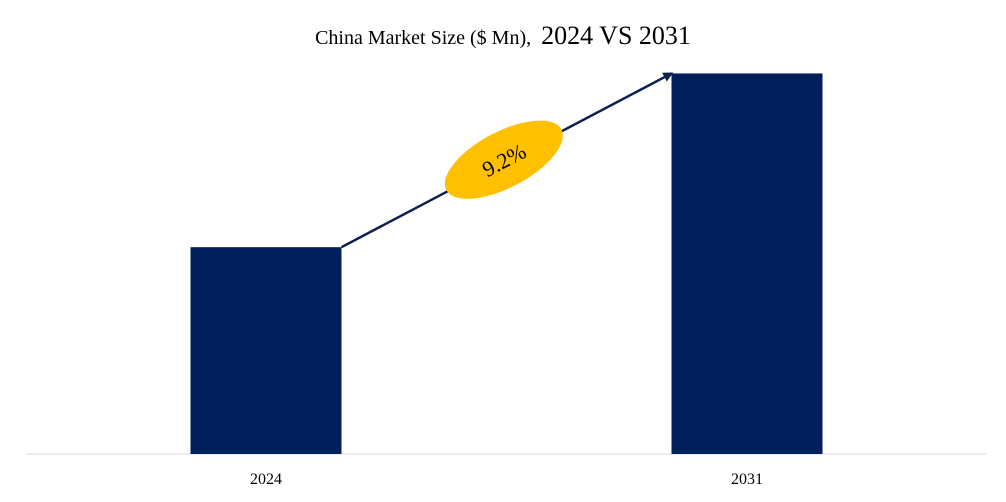 The width and height of the screenshot is (1006, 502). I want to click on bar-2031, so click(747, 263).